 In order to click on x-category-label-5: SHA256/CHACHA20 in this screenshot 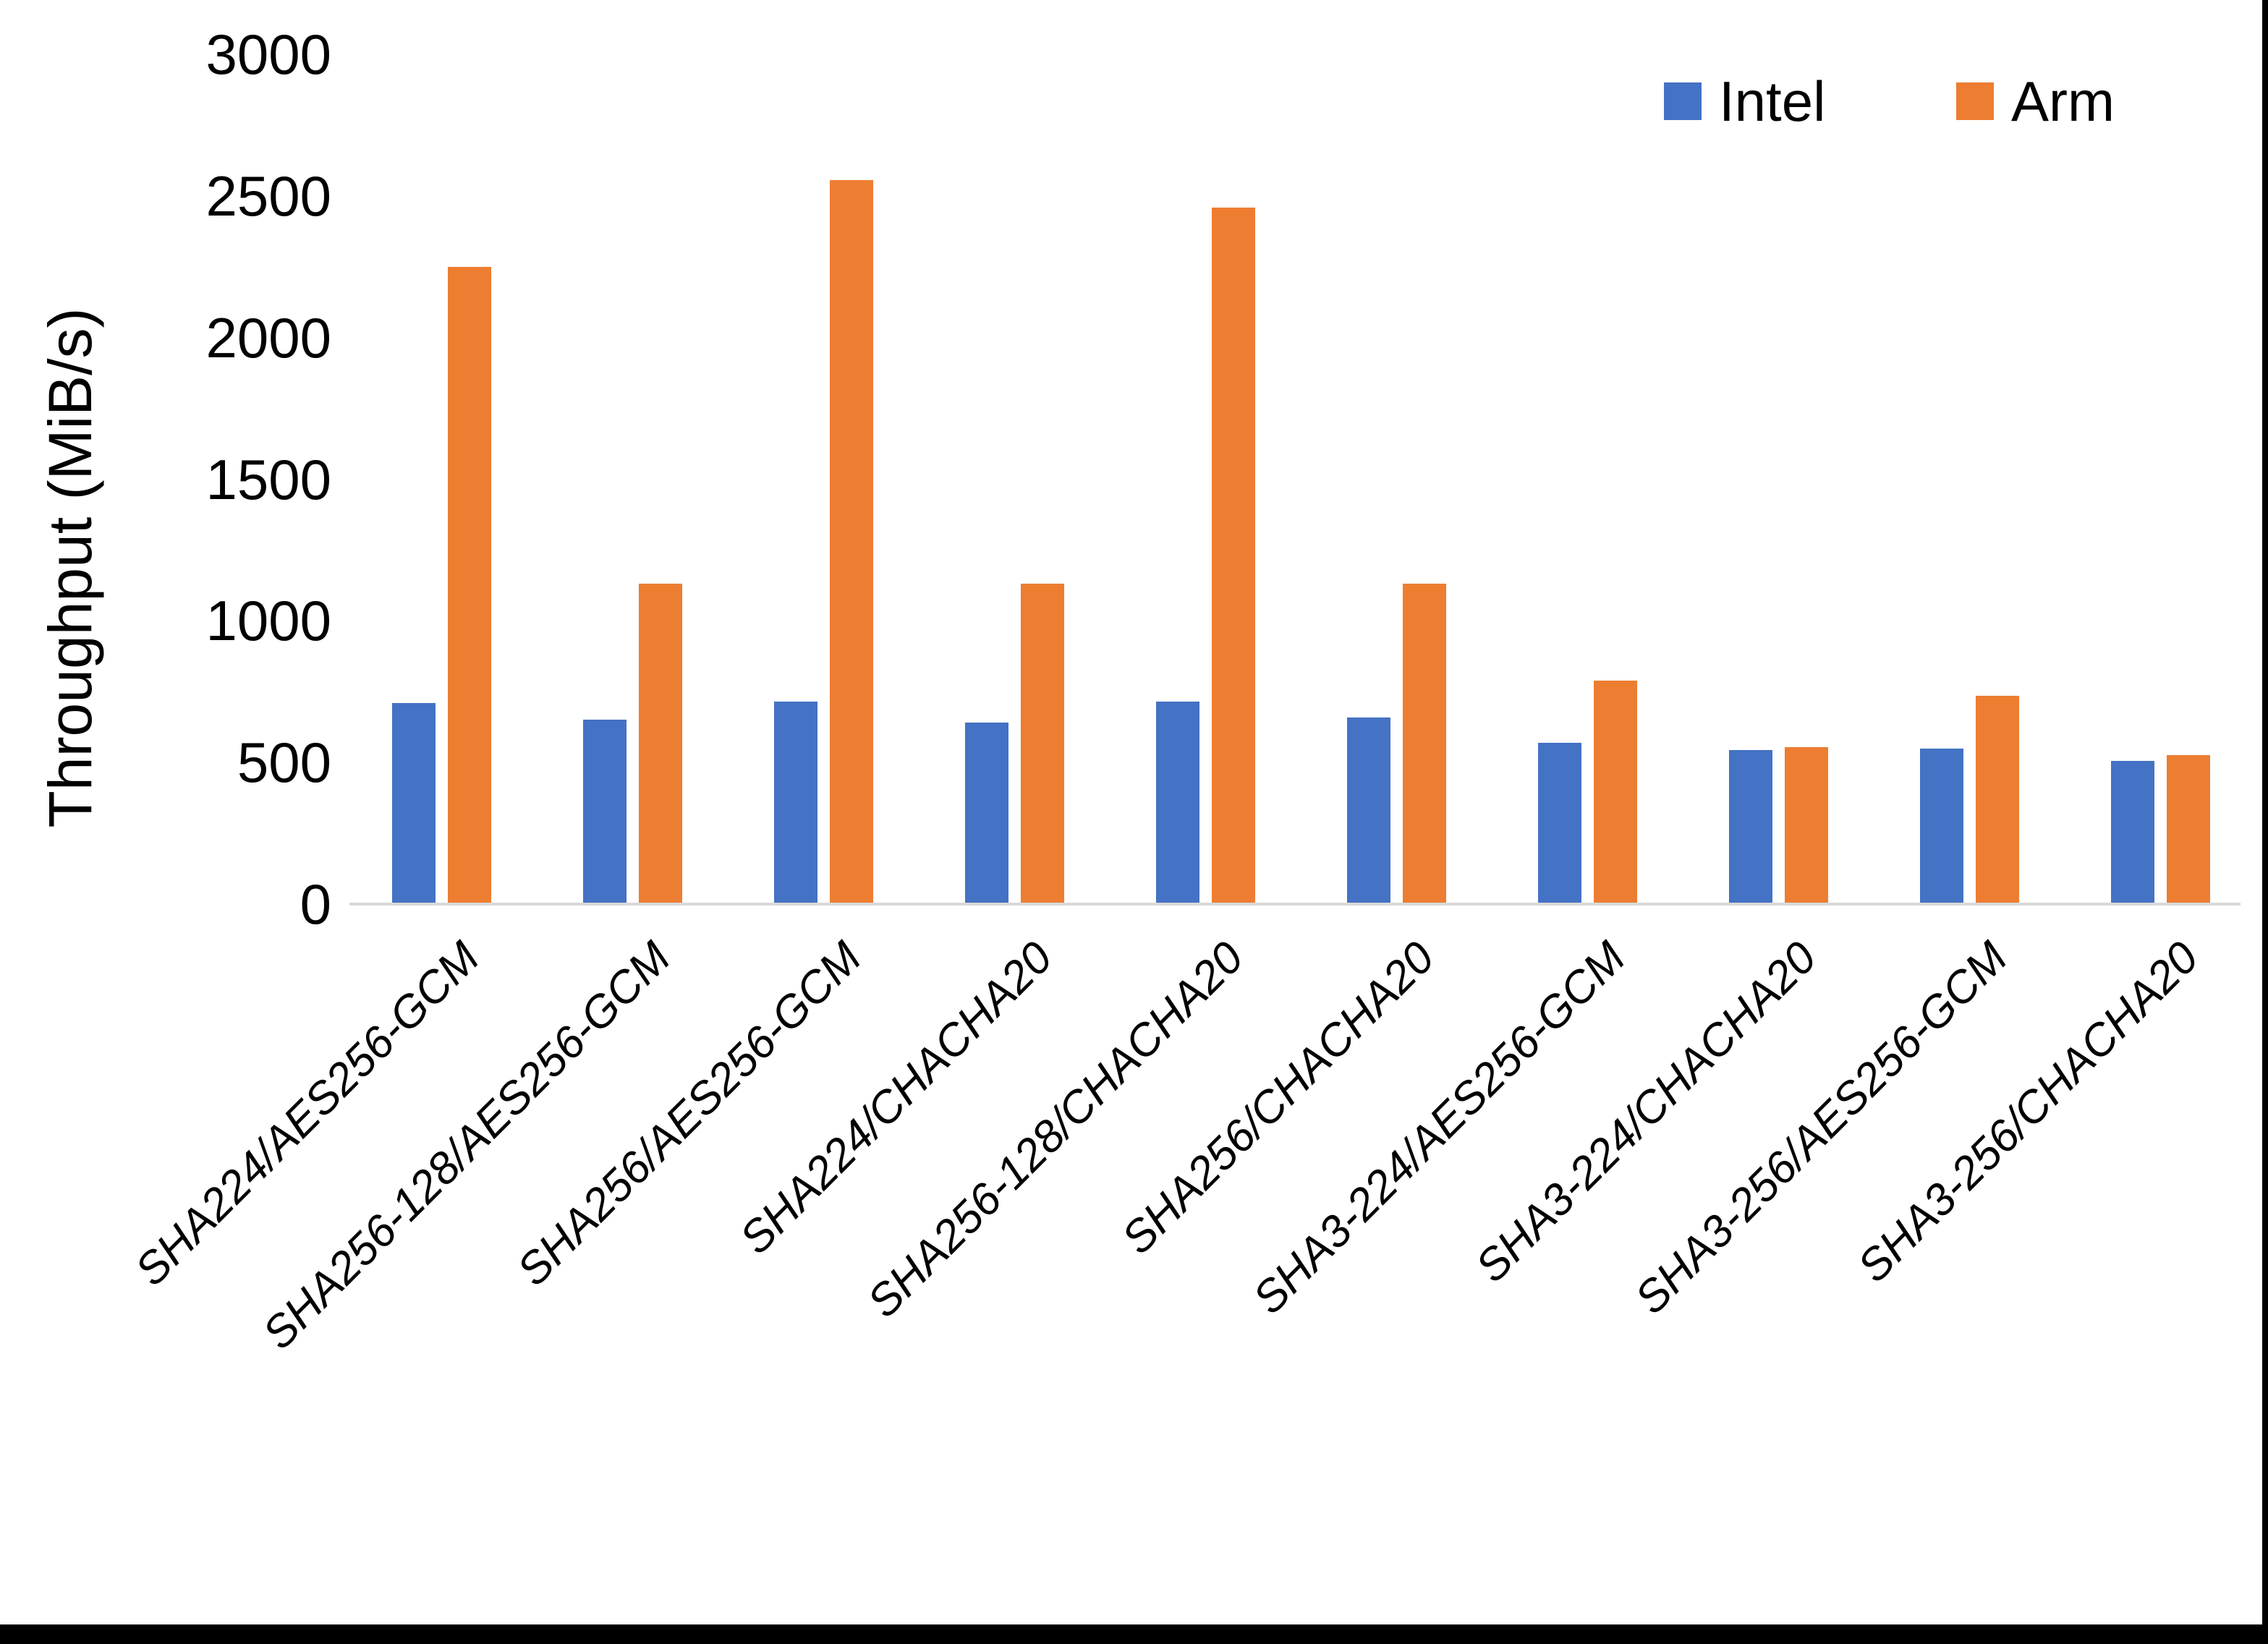, I will do `click(1278, 1098)`.